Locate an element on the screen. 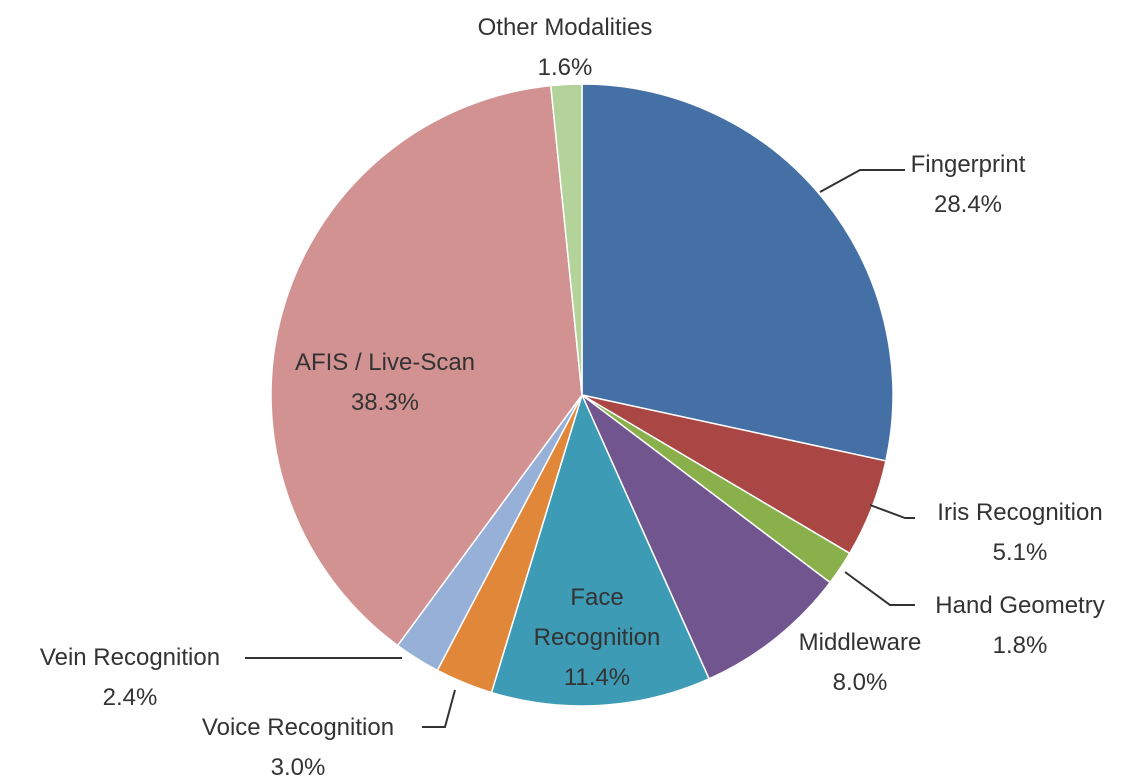 The height and width of the screenshot is (776, 1136). category-label: Vein Recognition is located at coordinates (130, 657).